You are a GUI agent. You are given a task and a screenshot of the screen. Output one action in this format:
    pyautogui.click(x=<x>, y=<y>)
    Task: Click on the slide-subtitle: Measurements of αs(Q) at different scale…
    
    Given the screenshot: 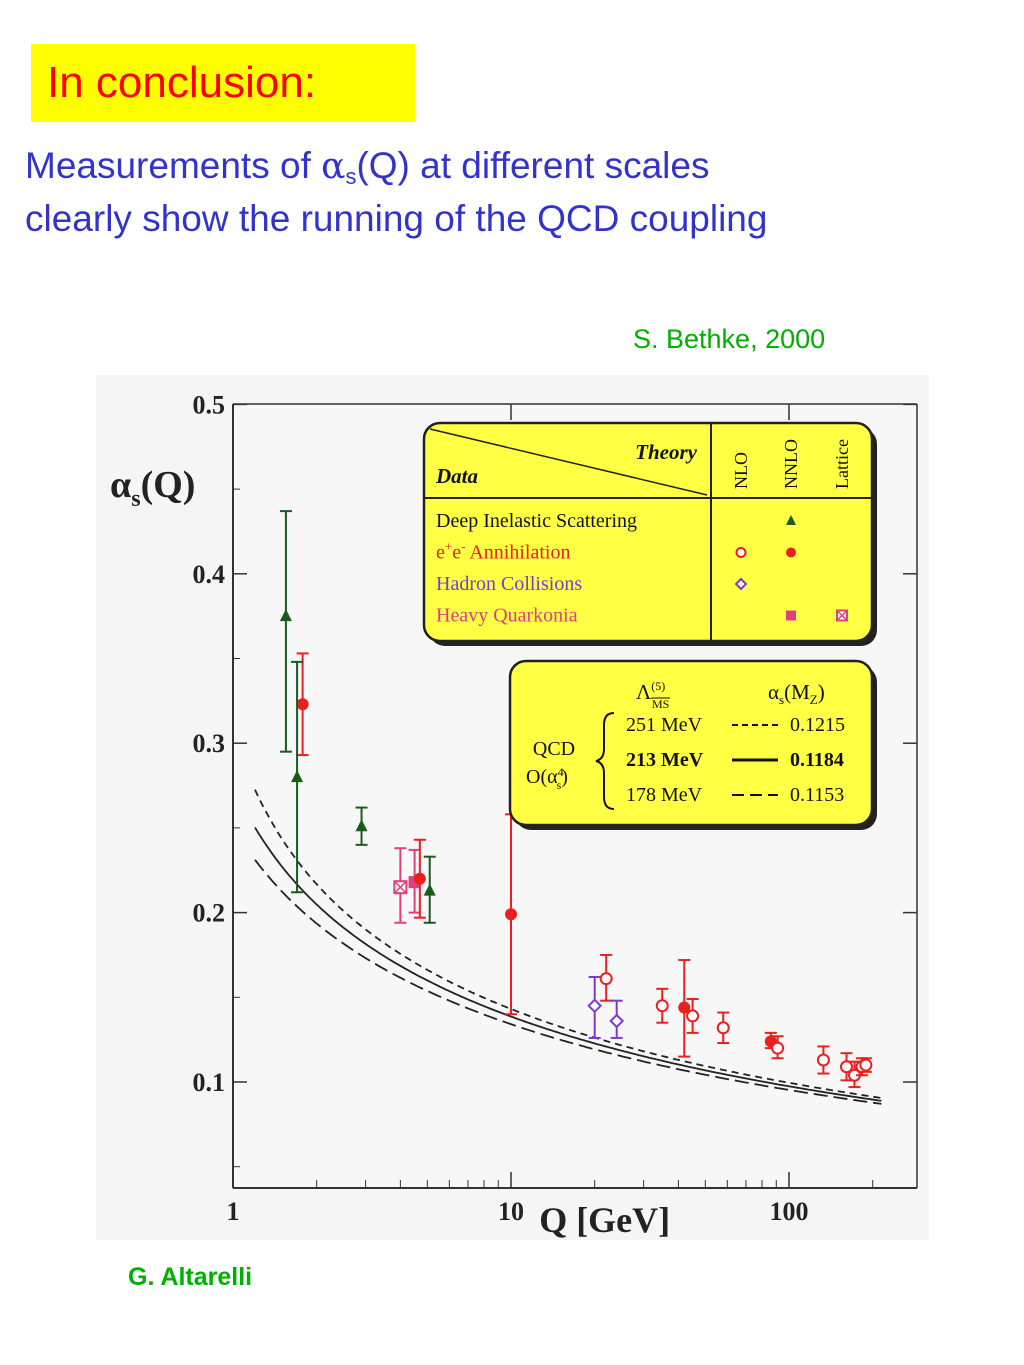 What is the action you would take?
    pyautogui.click(x=515, y=192)
    